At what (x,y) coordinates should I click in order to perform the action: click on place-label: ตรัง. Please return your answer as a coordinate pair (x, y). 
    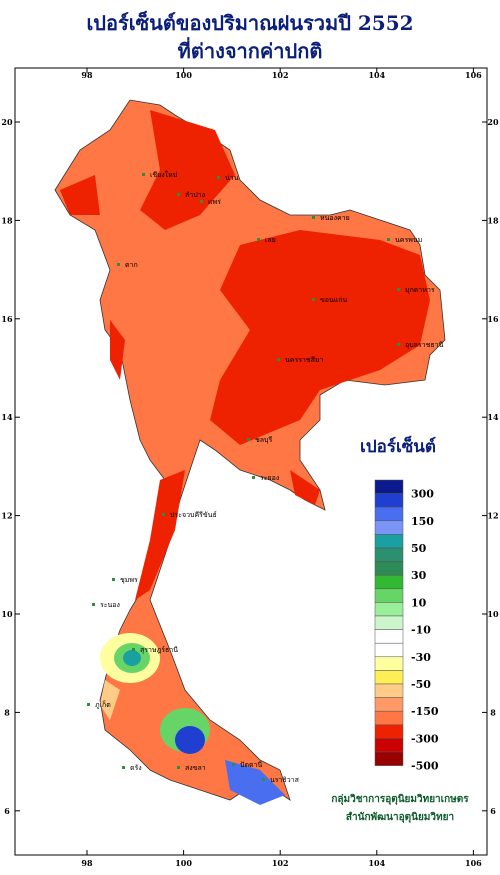
    Looking at the image, I should click on (136, 768).